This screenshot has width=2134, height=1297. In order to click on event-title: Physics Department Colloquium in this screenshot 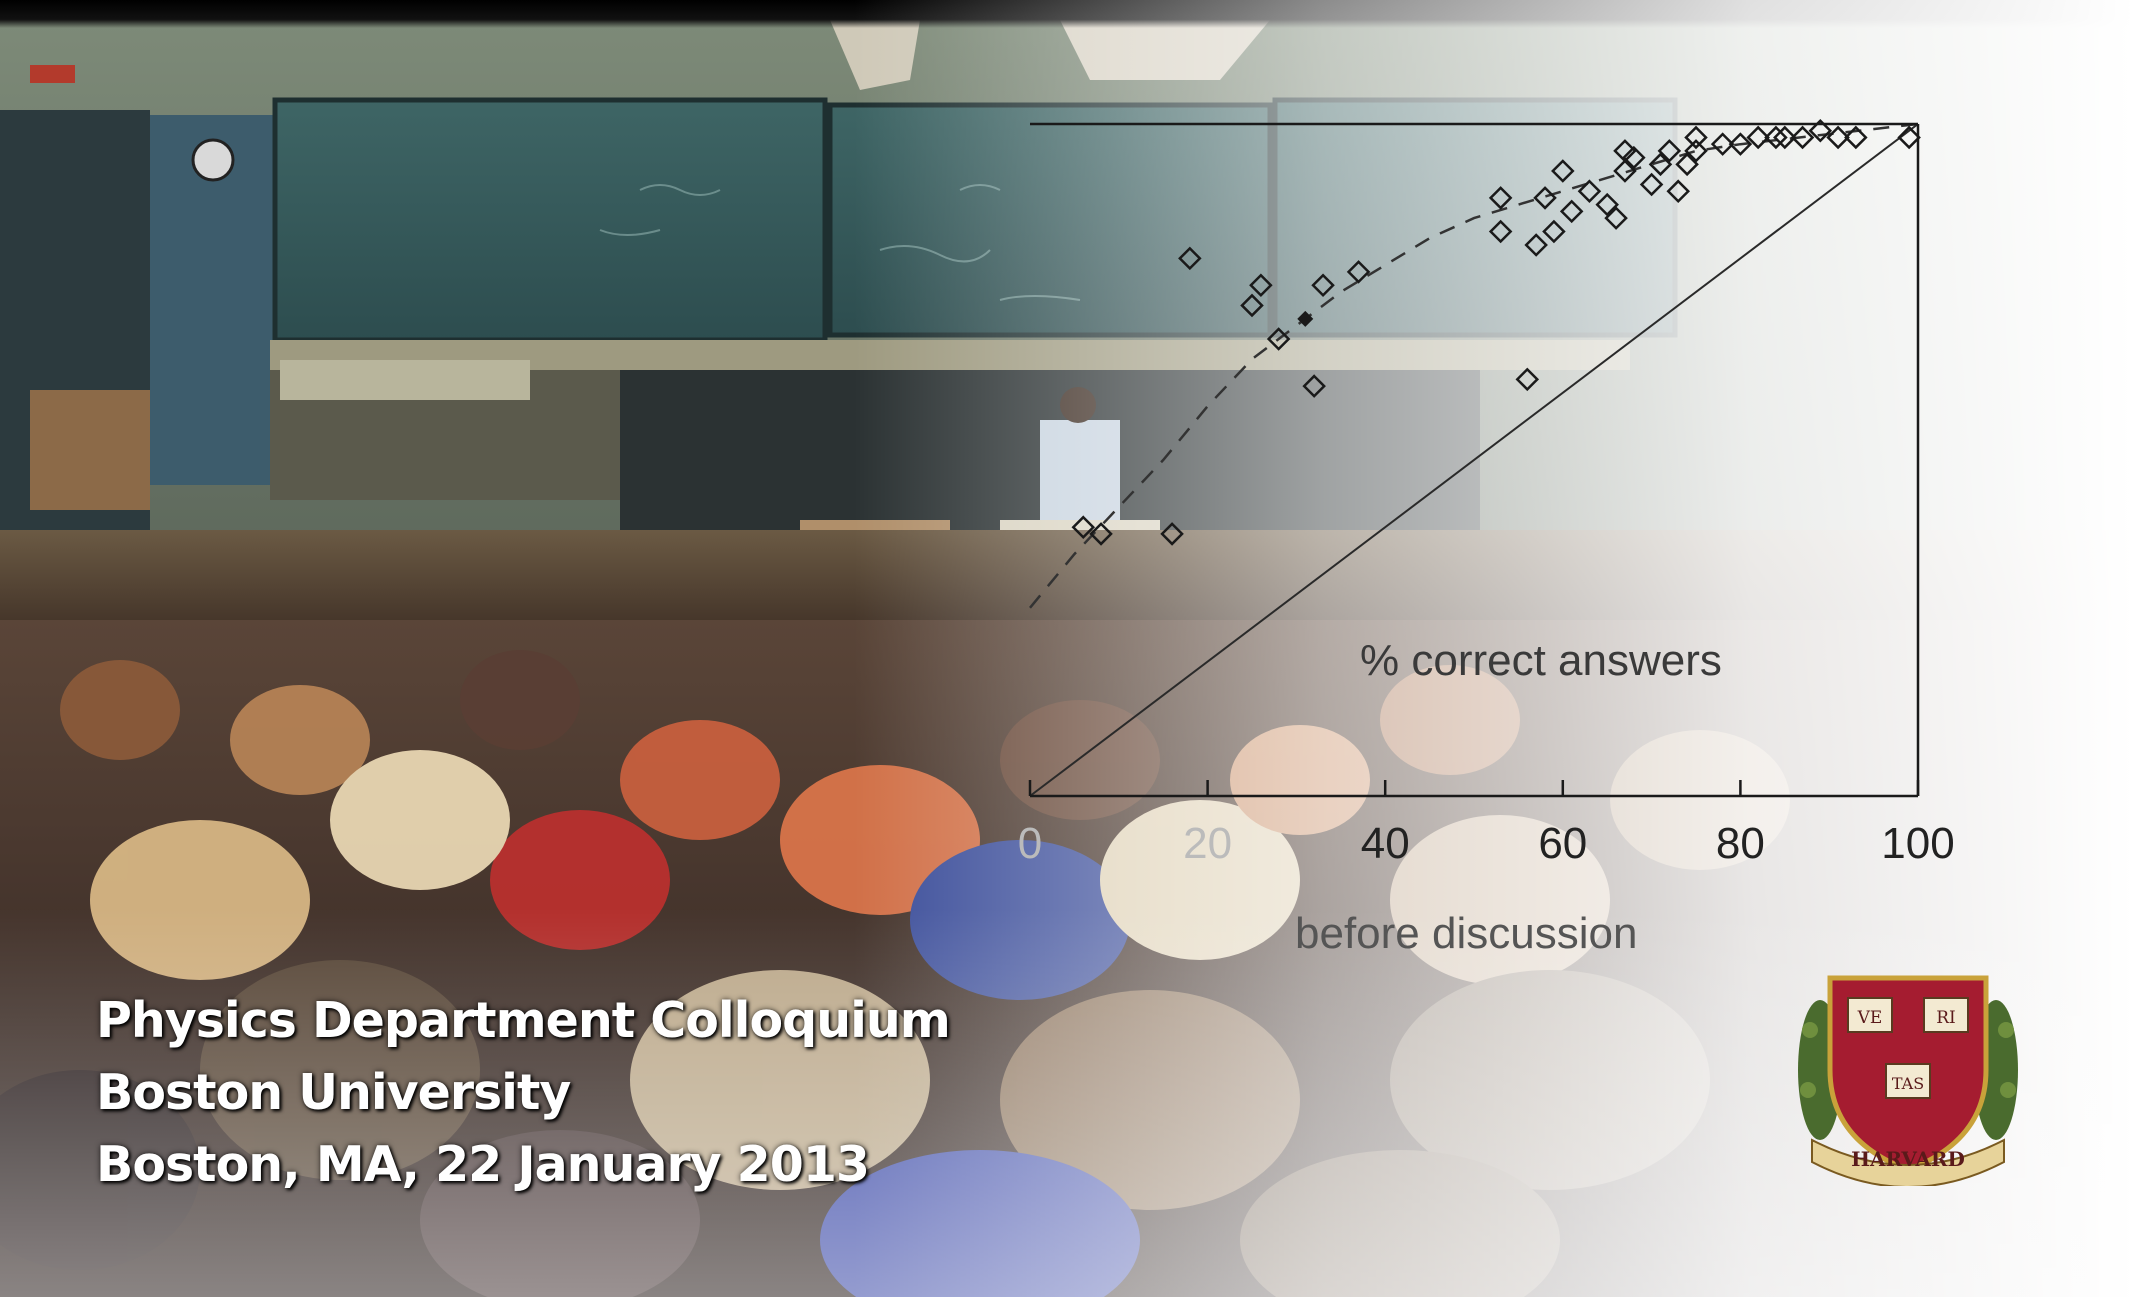, I will do `click(523, 1020)`.